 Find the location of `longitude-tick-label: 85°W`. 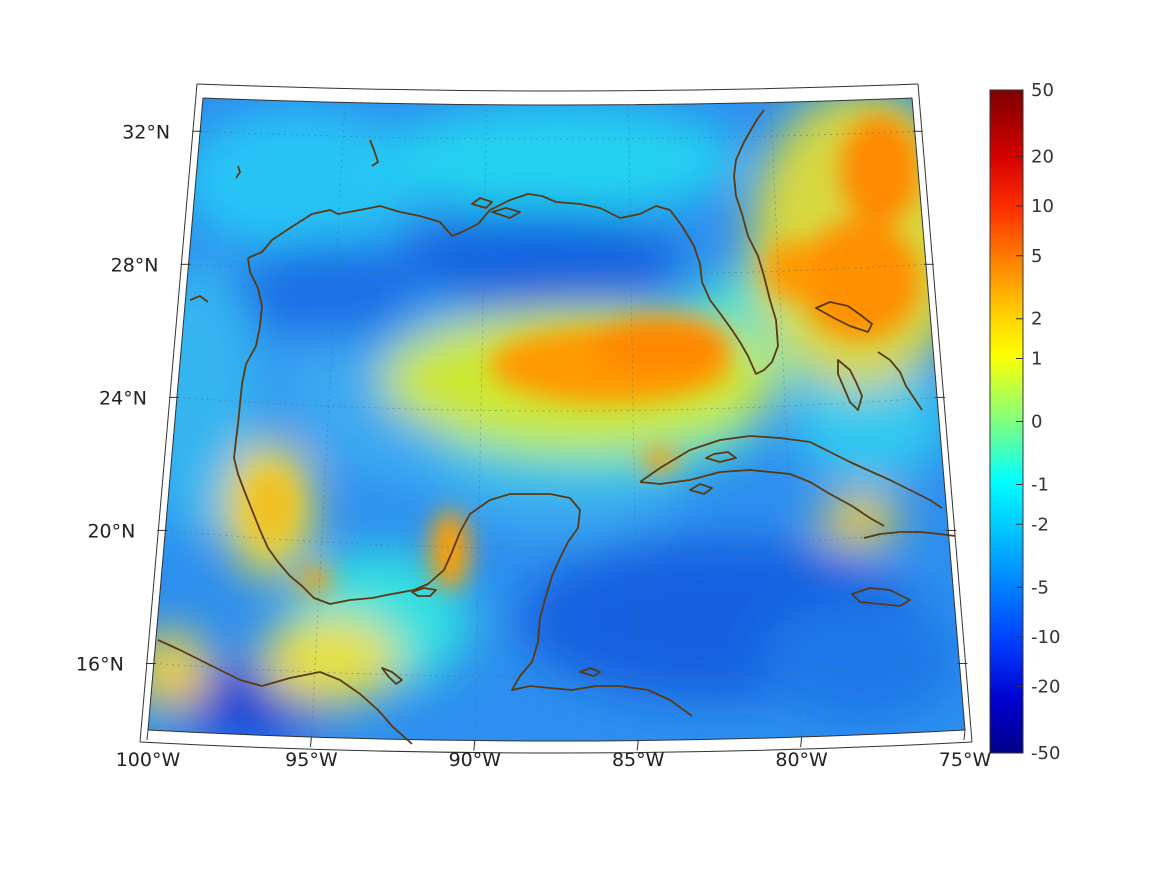

longitude-tick-label: 85°W is located at coordinates (638, 760).